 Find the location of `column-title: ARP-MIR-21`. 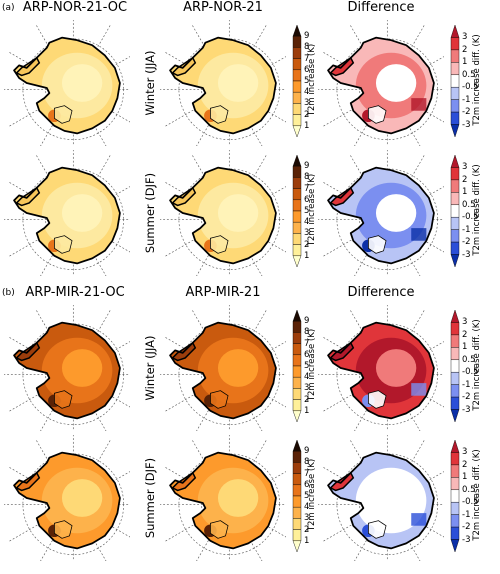

column-title: ARP-MIR-21 is located at coordinates (223, 292).